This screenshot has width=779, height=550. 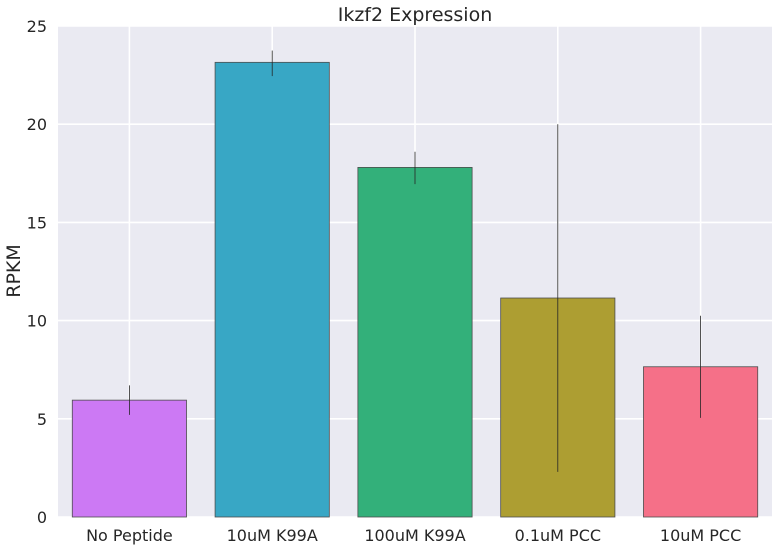 I want to click on y-tick-label: 20, so click(x=37, y=124).